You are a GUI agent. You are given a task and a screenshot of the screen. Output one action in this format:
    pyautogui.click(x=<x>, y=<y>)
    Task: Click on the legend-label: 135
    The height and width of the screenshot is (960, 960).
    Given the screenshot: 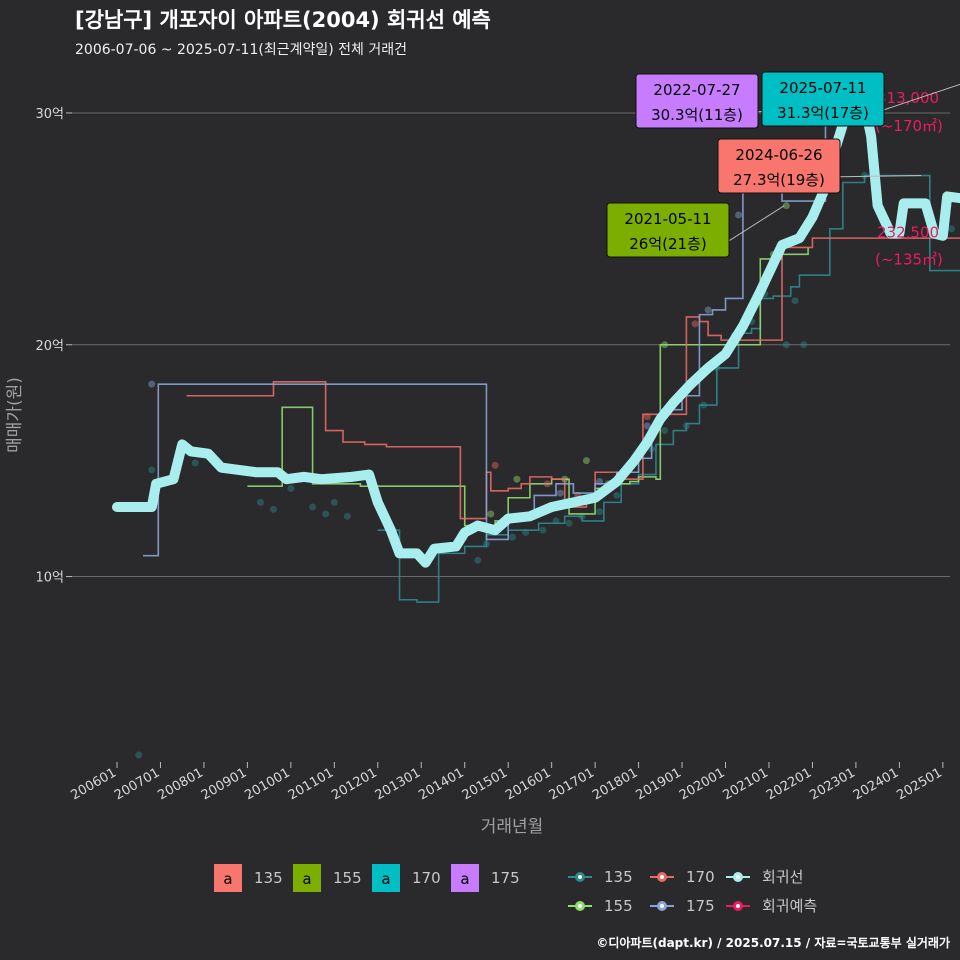 What is the action you would take?
    pyautogui.click(x=268, y=878)
    